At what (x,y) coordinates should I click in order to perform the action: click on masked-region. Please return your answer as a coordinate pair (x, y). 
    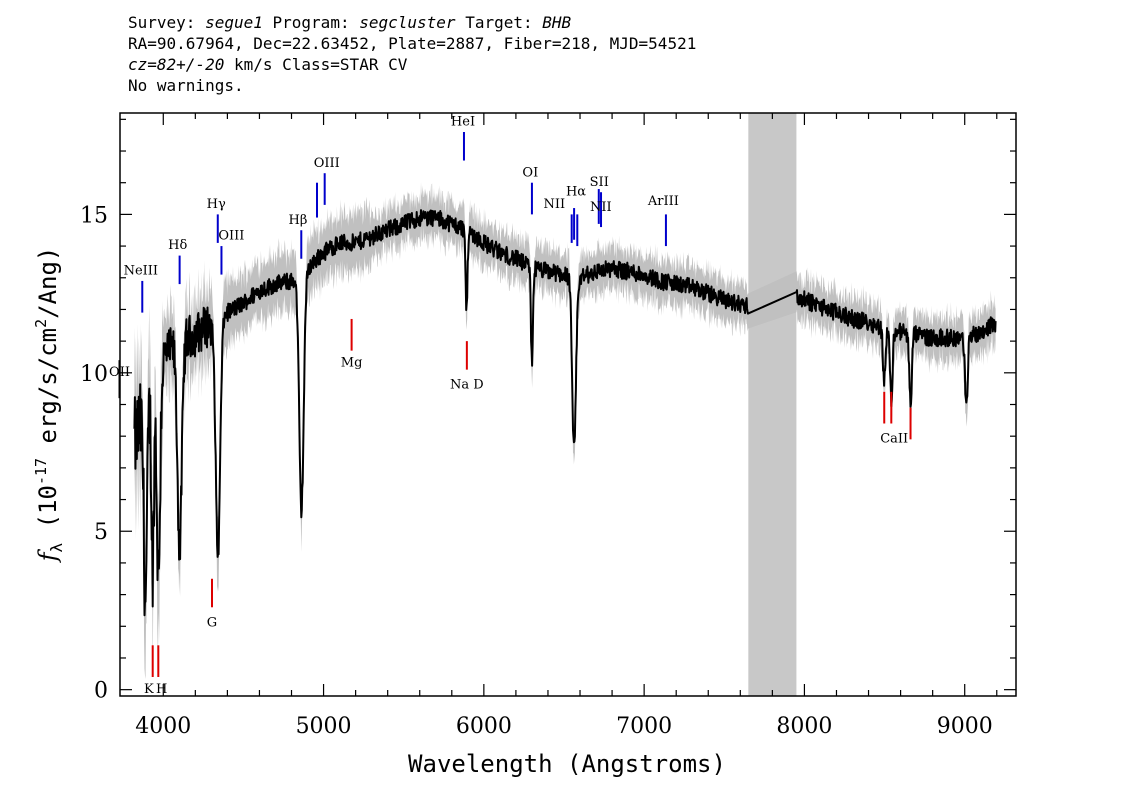
    Looking at the image, I should click on (772, 404).